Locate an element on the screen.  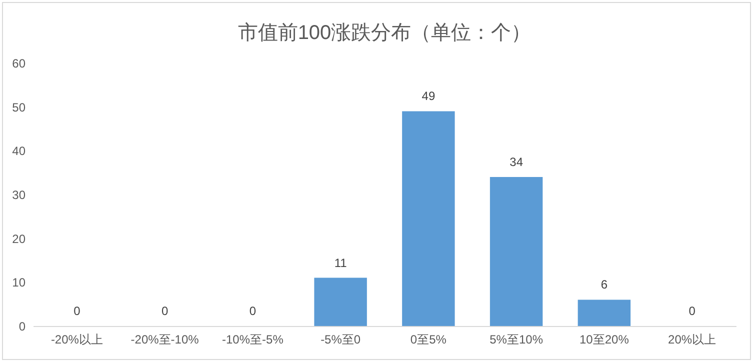
x-tick-label: 5%至10% is located at coordinates (517, 339).